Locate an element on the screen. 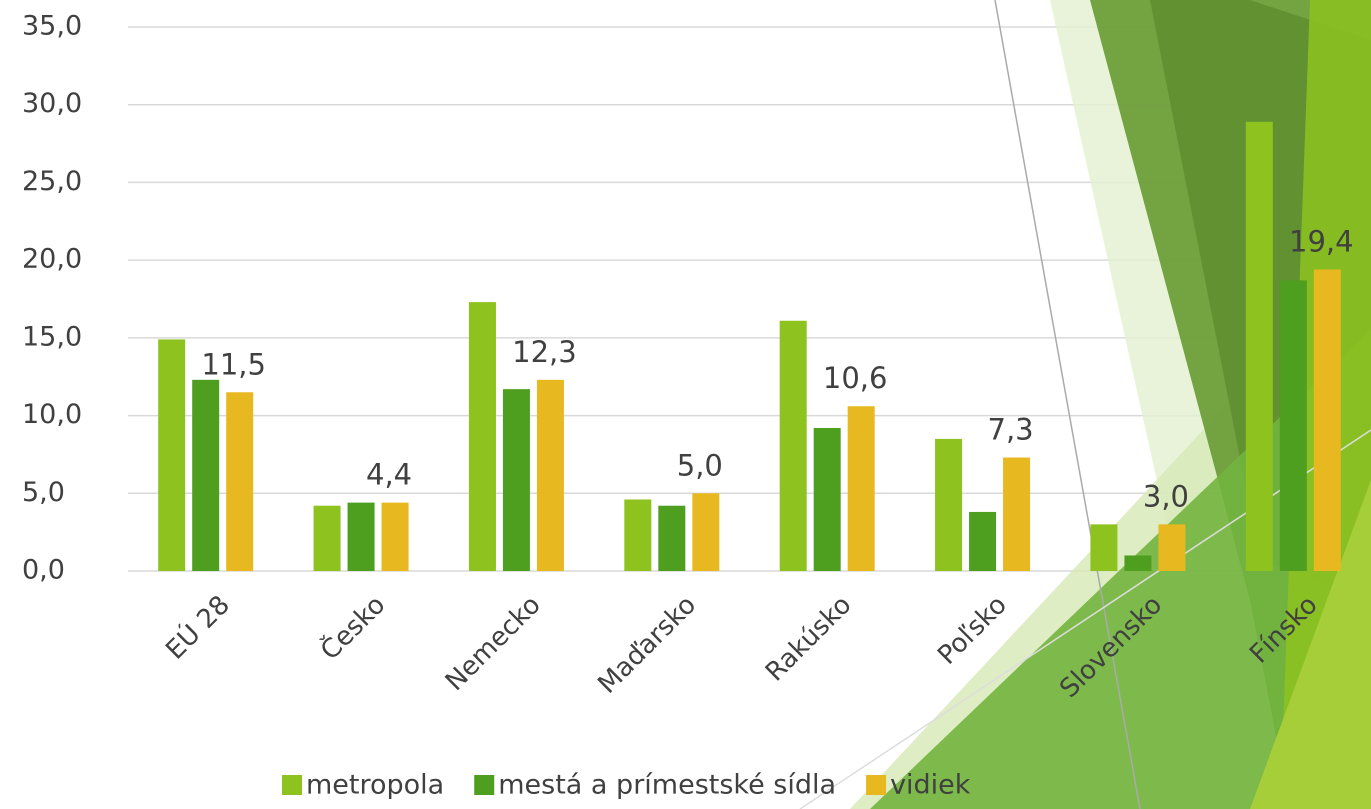  data-label: 10,6 is located at coordinates (855, 378).